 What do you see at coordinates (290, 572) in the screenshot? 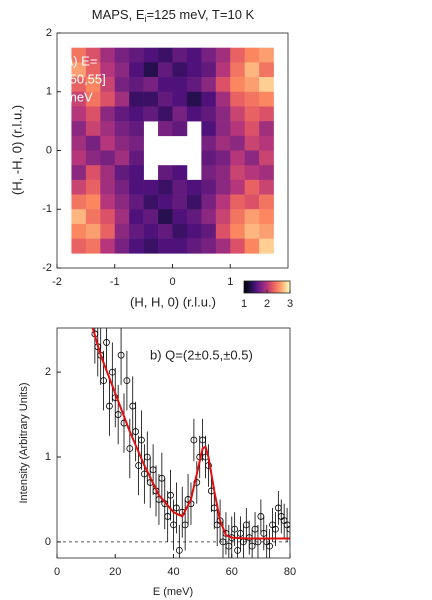
I see `x-tick-label: 80` at bounding box center [290, 572].